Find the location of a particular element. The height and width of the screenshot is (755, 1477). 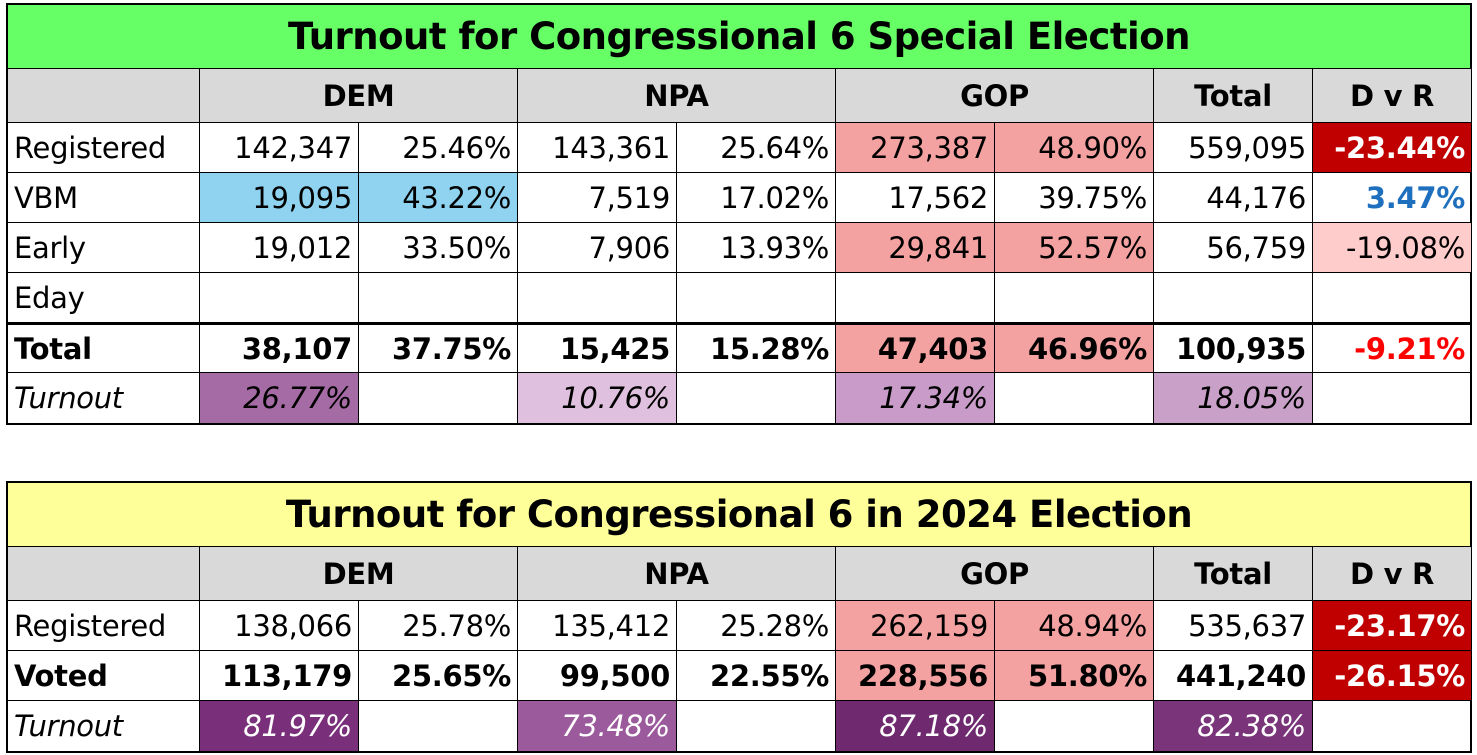

cell-gop-turnout: 17.34% is located at coordinates (915, 398).